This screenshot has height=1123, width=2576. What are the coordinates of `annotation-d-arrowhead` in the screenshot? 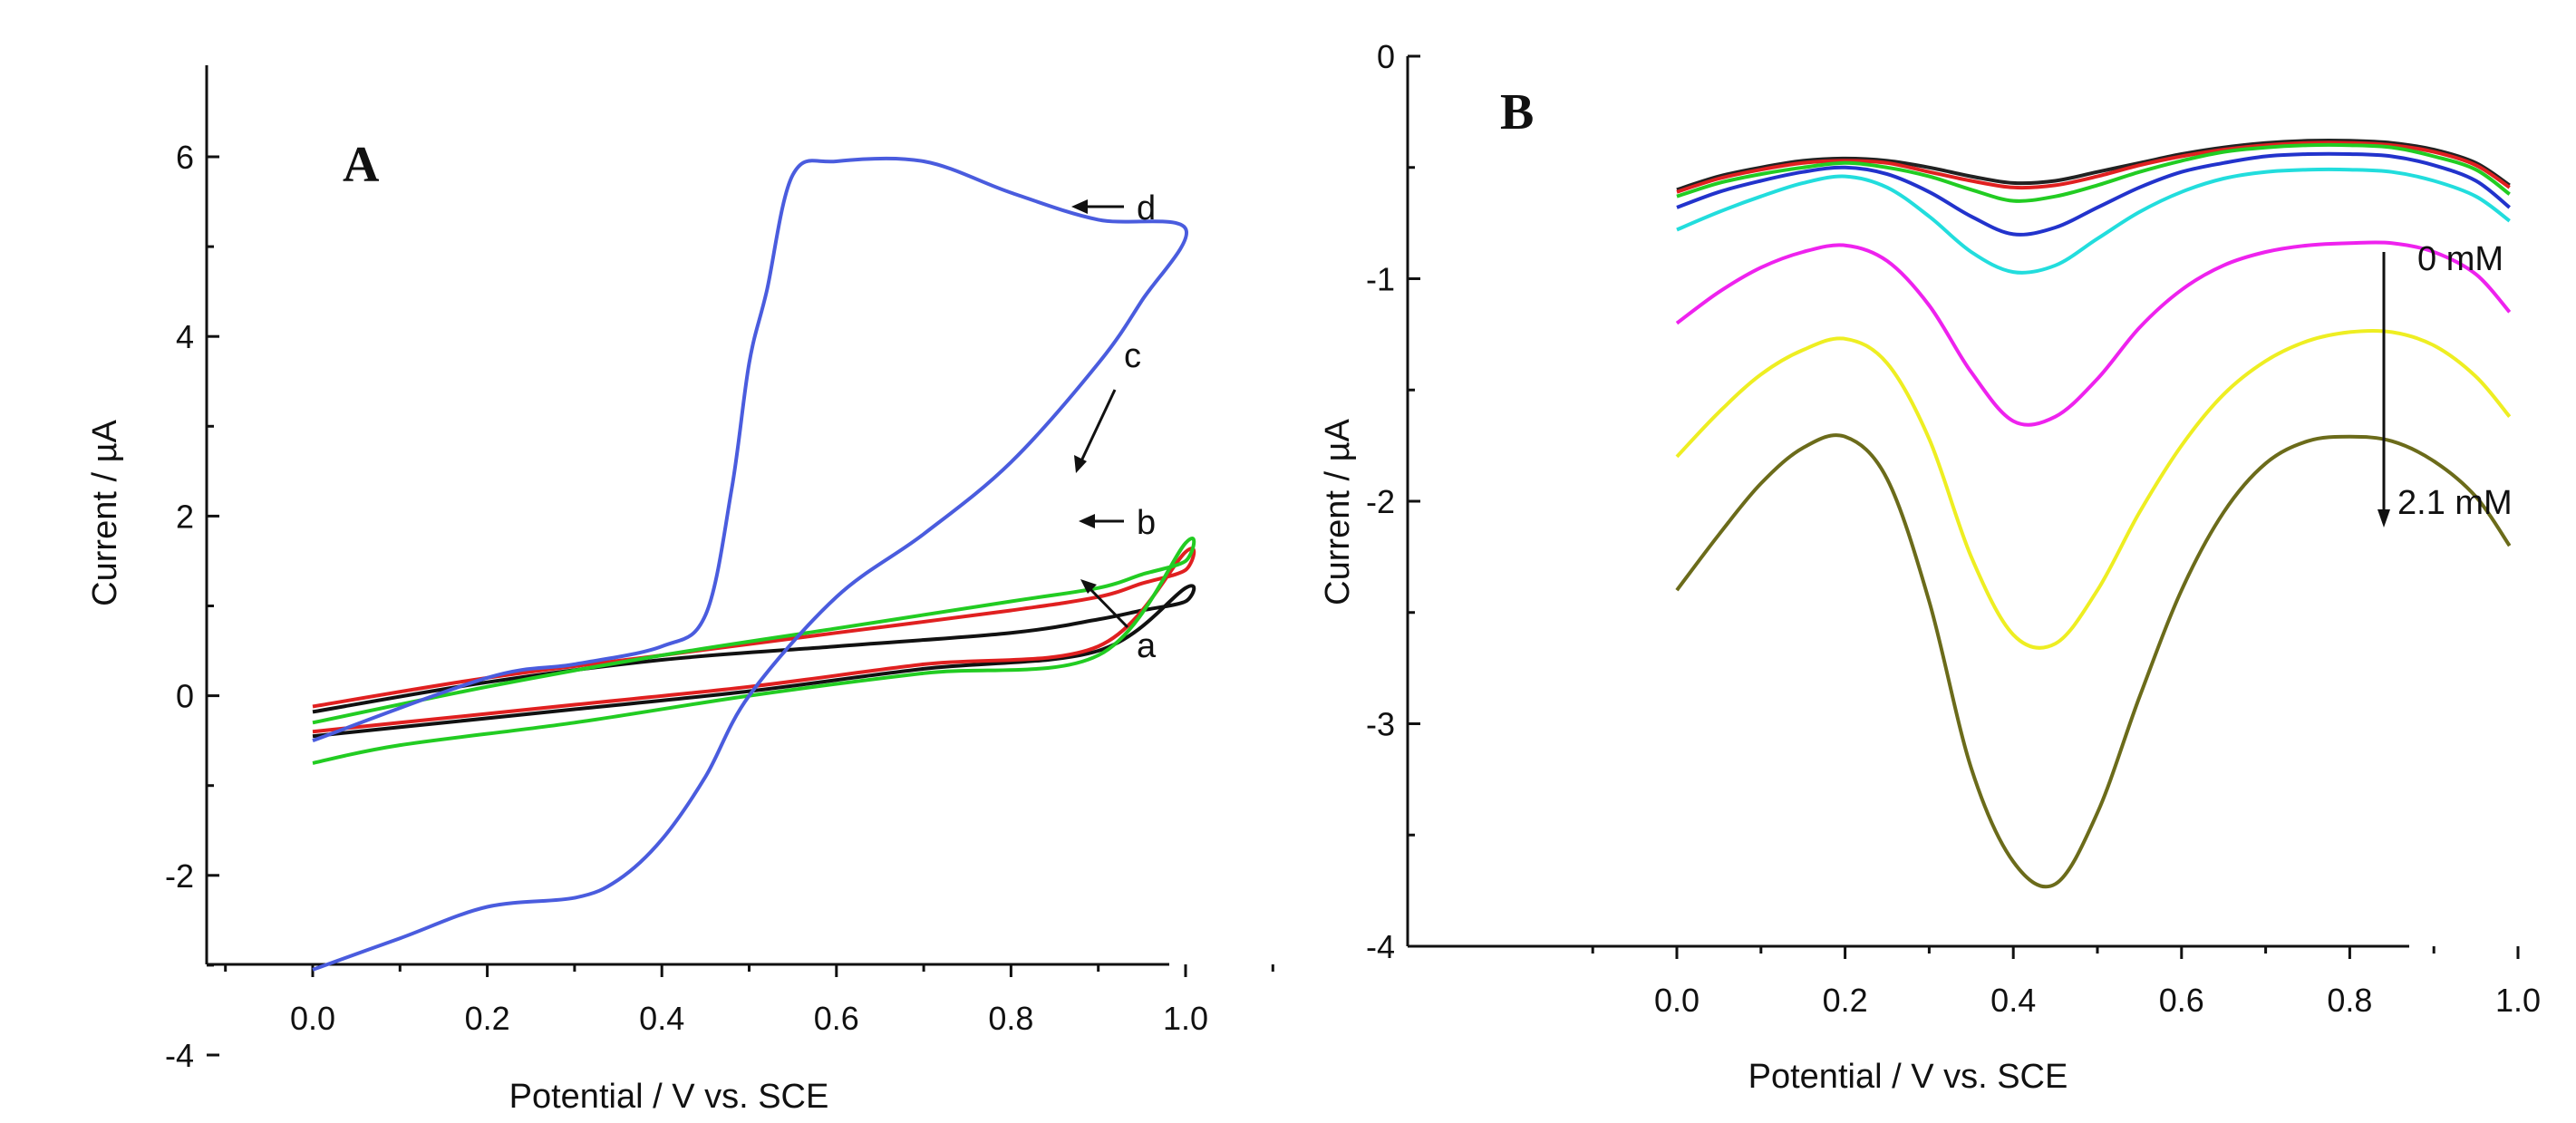 It's located at (1079, 207).